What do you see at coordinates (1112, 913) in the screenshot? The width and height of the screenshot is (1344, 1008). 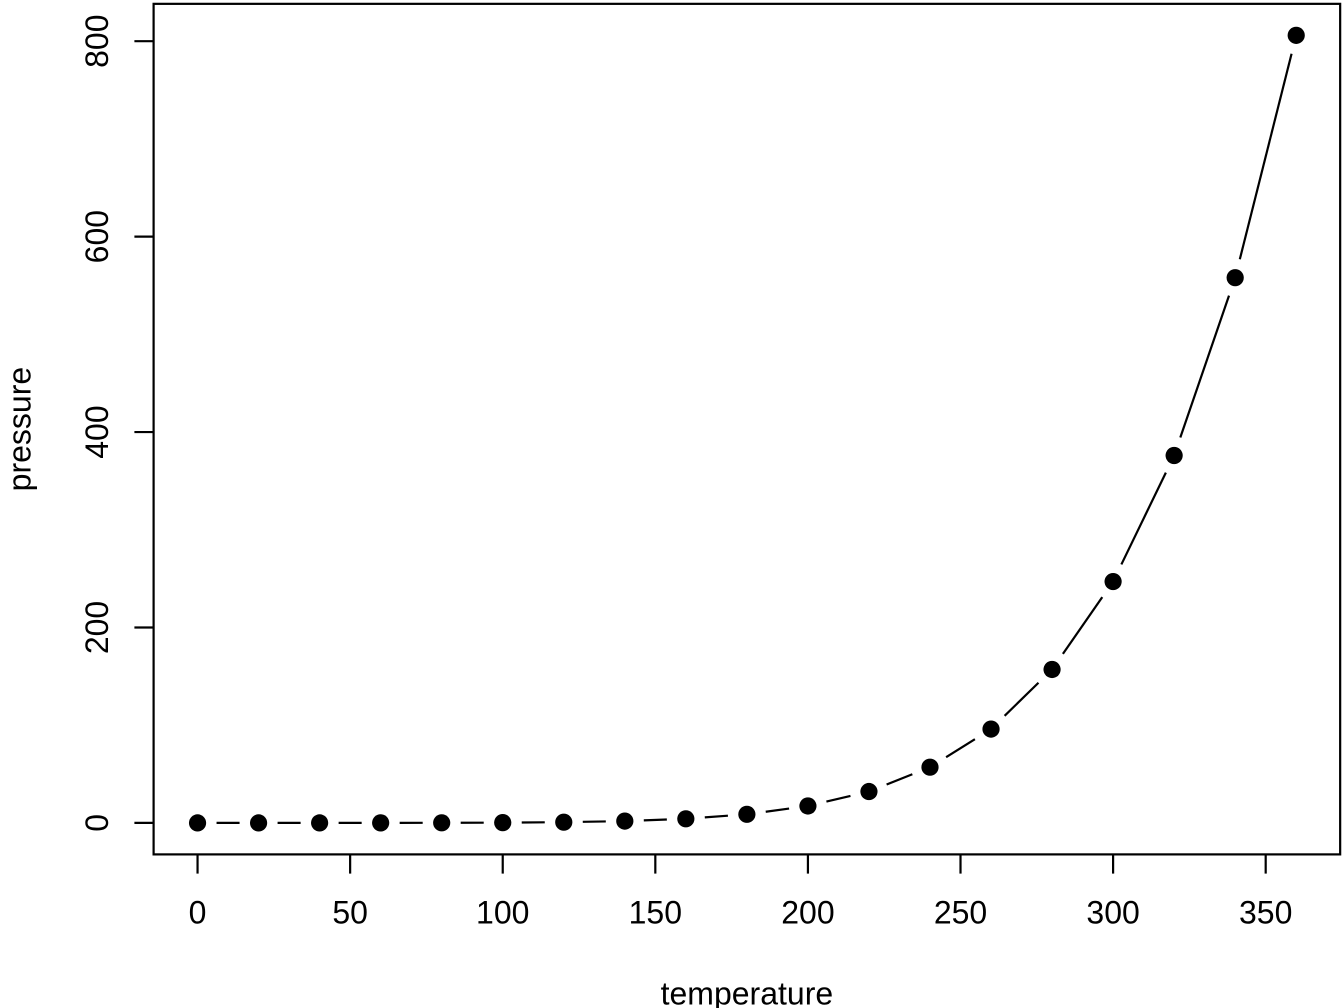 I see `svg-text: 300` at bounding box center [1112, 913].